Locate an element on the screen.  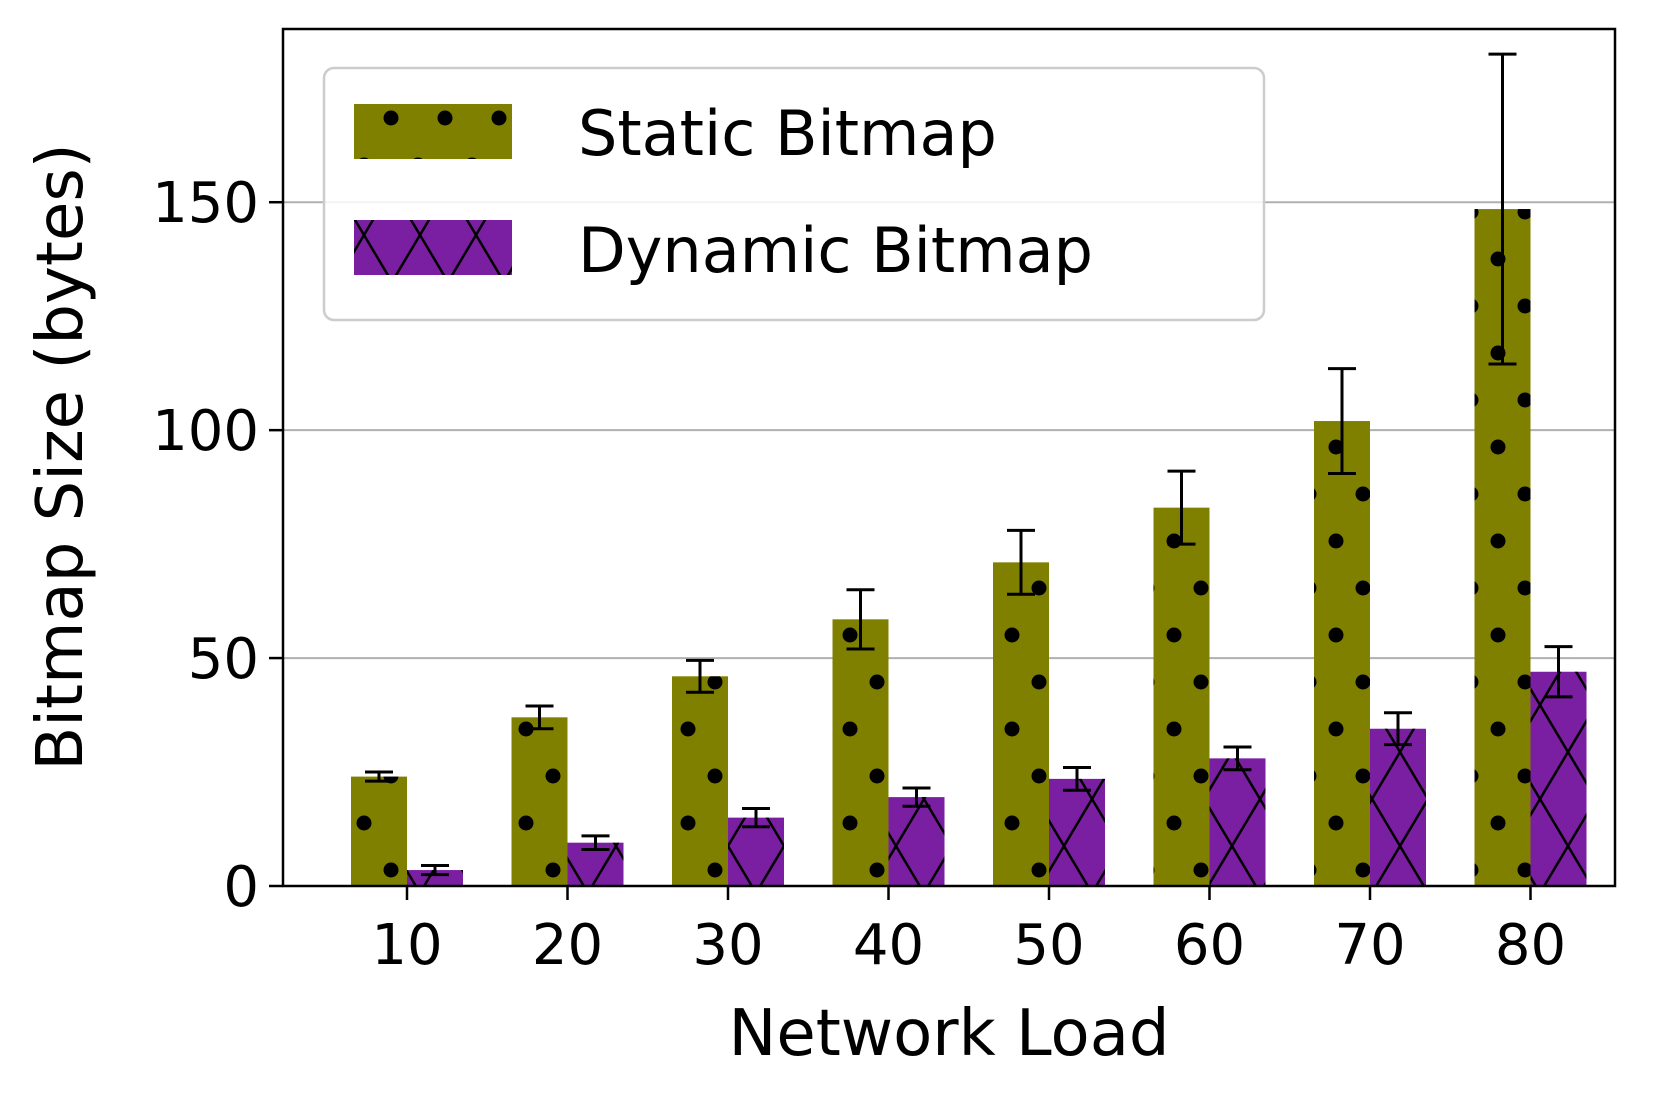
legend-label-dynamic: Dynamic Bitmap is located at coordinates (835, 250).